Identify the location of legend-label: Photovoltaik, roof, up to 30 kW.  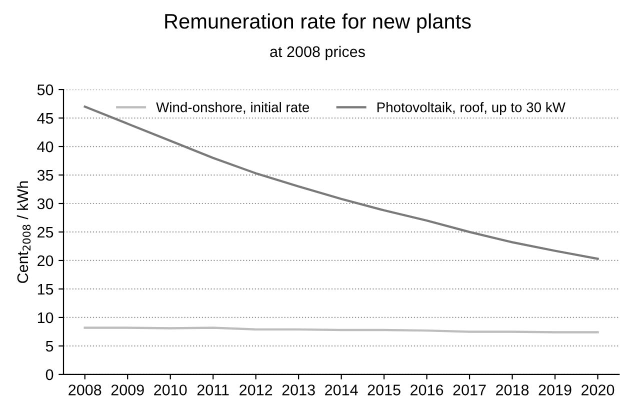
(471, 108).